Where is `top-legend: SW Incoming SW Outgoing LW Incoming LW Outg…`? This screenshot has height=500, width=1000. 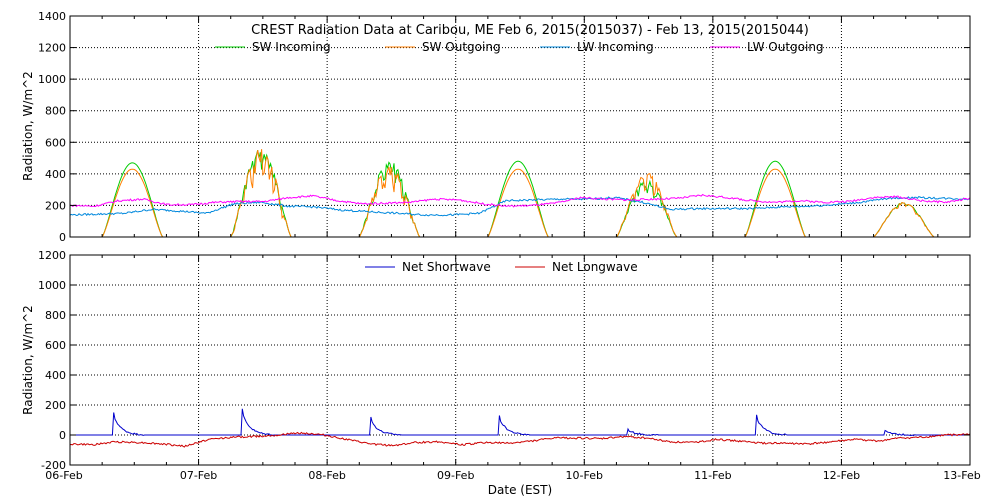 top-legend: SW Incoming SW Outgoing LW Incoming LW Outg… is located at coordinates (519, 47).